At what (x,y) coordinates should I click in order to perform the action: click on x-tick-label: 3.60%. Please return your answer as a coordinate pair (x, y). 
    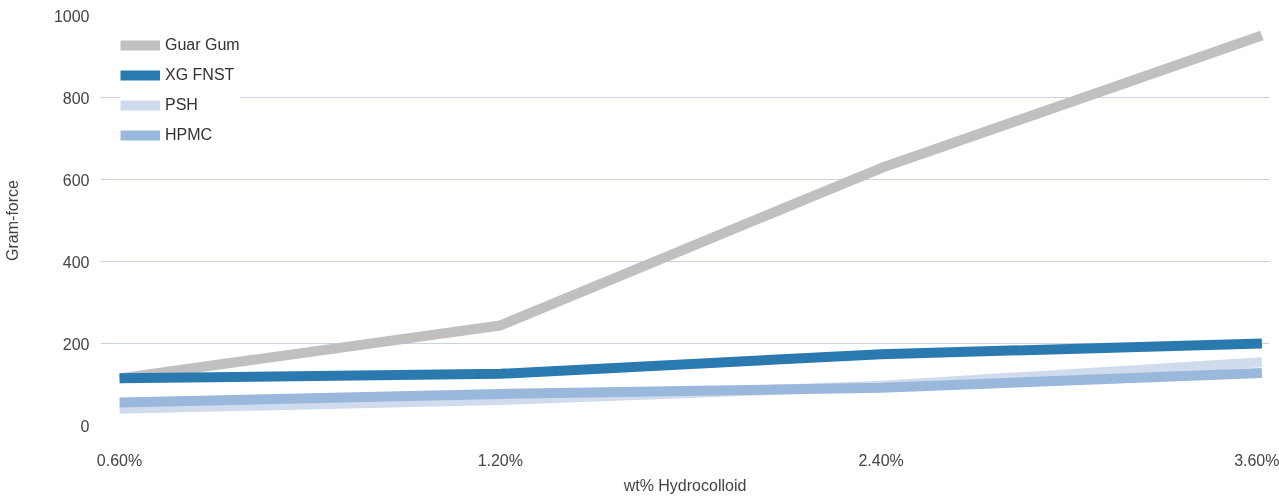
    Looking at the image, I should click on (1256, 460).